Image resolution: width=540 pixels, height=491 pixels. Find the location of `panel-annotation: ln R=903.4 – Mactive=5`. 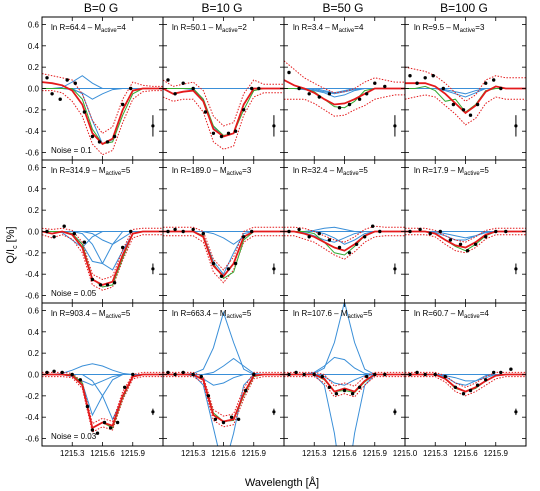

panel-annotation: ln R=903.4 – Mactive=5 is located at coordinates (91, 314).